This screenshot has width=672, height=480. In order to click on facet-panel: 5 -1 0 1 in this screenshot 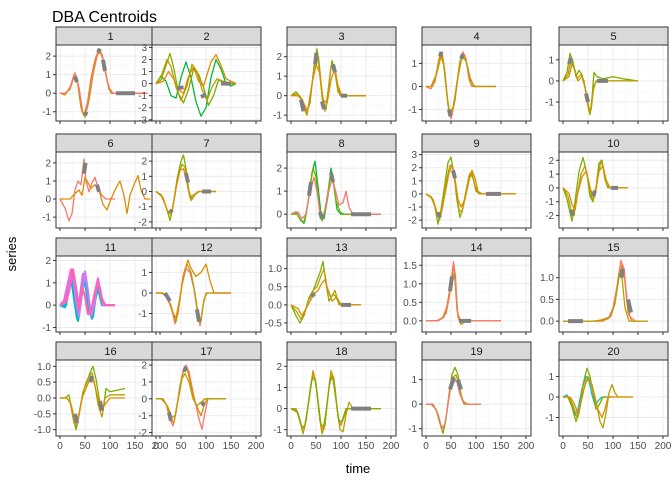, I will do `click(607, 75)`.